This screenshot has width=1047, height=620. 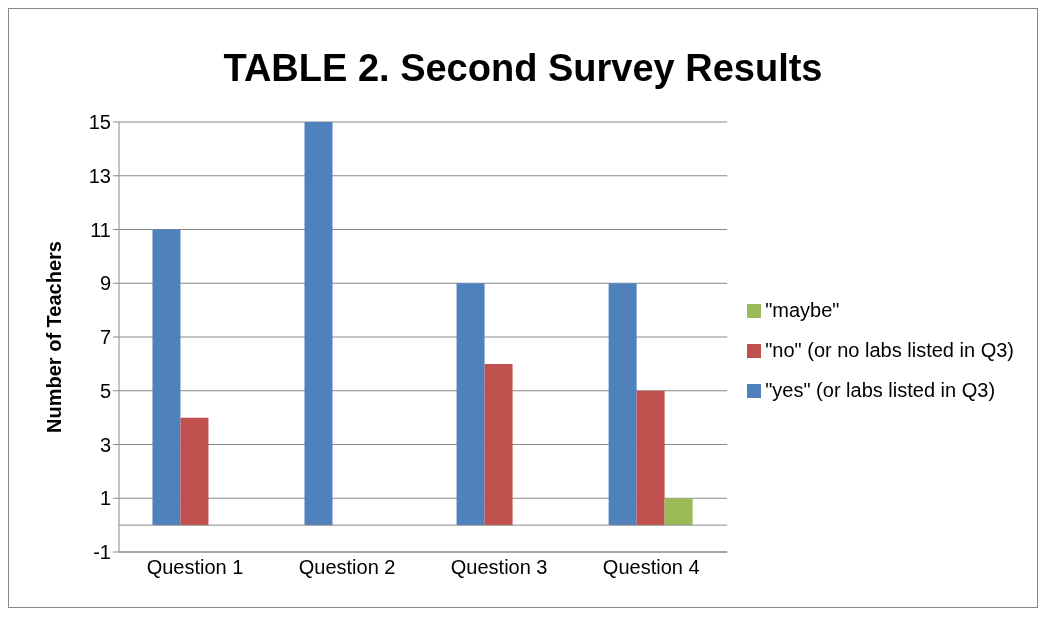 What do you see at coordinates (102, 552) in the screenshot?
I see `y-tick-label: -1` at bounding box center [102, 552].